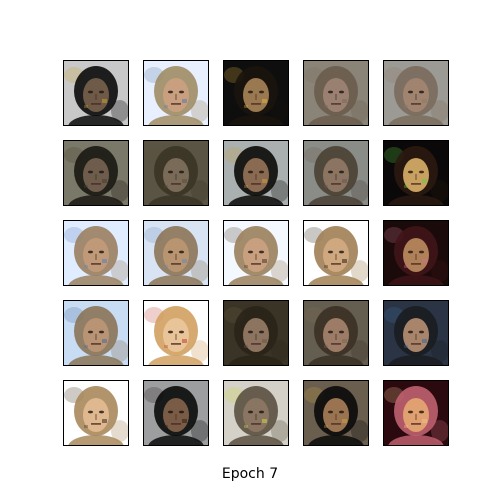 The height and width of the screenshot is (500, 500). Describe the element at coordinates (250, 474) in the screenshot. I see `epoch-caption: Epoch 7` at that location.